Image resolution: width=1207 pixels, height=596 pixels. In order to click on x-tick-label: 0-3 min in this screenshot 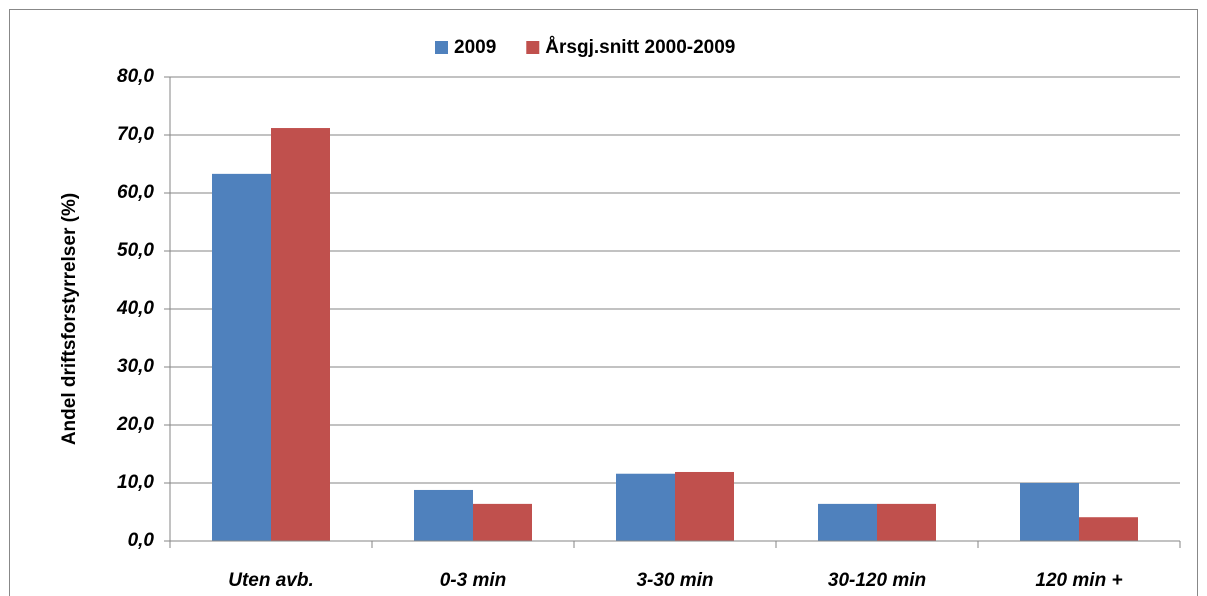, I will do `click(473, 580)`.